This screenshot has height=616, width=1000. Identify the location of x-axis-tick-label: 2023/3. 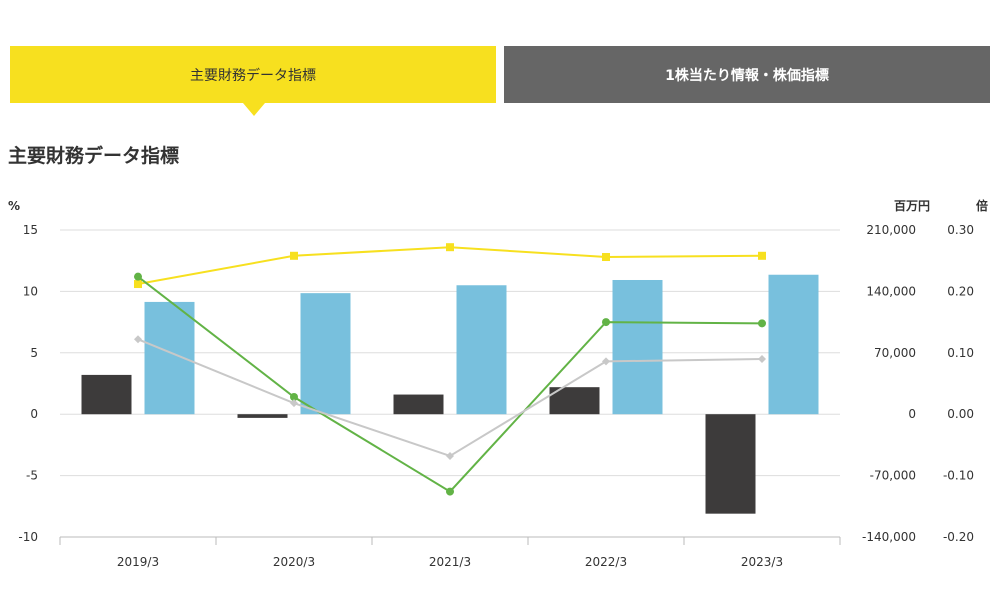
(762, 562).